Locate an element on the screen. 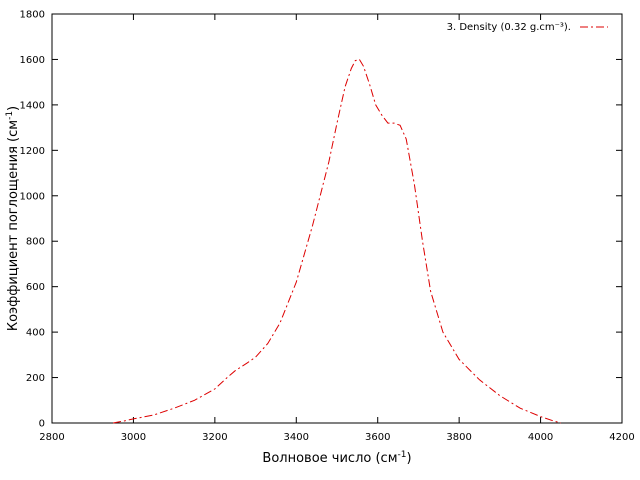 This screenshot has width=640, height=480. y-tick-label: 600 is located at coordinates (35, 287).